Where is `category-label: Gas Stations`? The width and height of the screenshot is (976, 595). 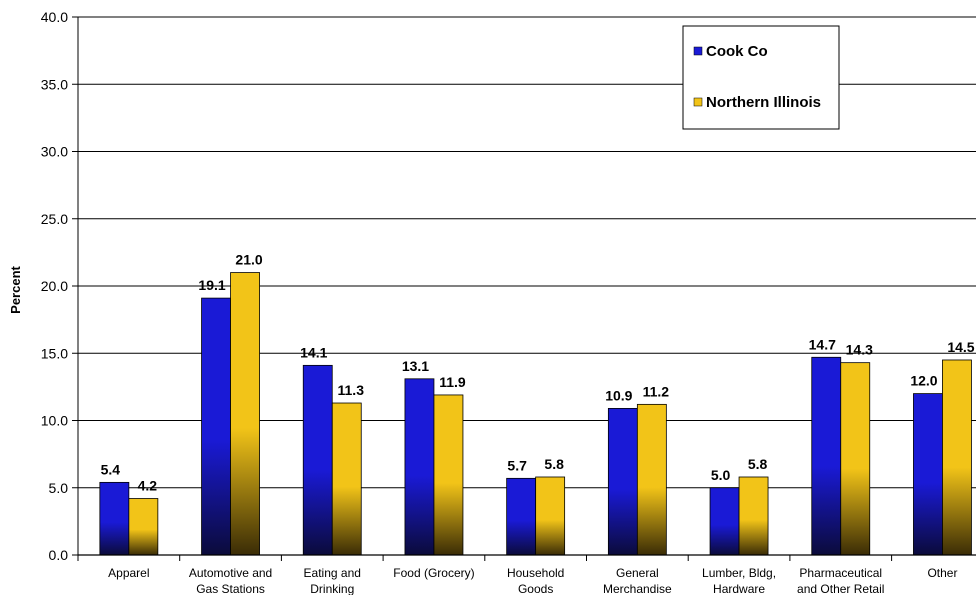
category-label: Gas Stations is located at coordinates (230, 588).